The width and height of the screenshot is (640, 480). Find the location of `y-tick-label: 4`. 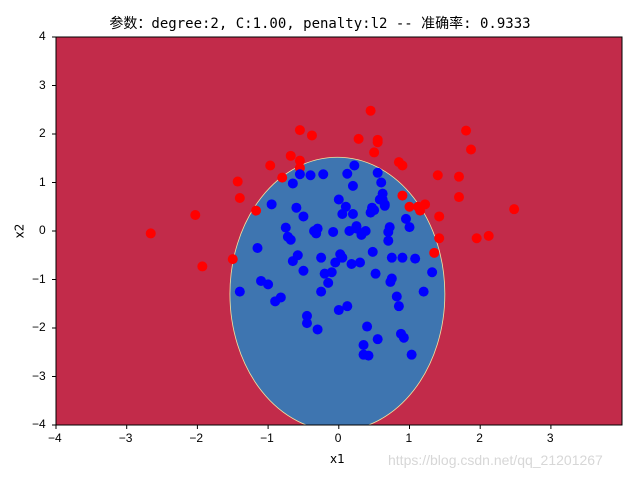

y-tick-label: 4 is located at coordinates (42, 36).